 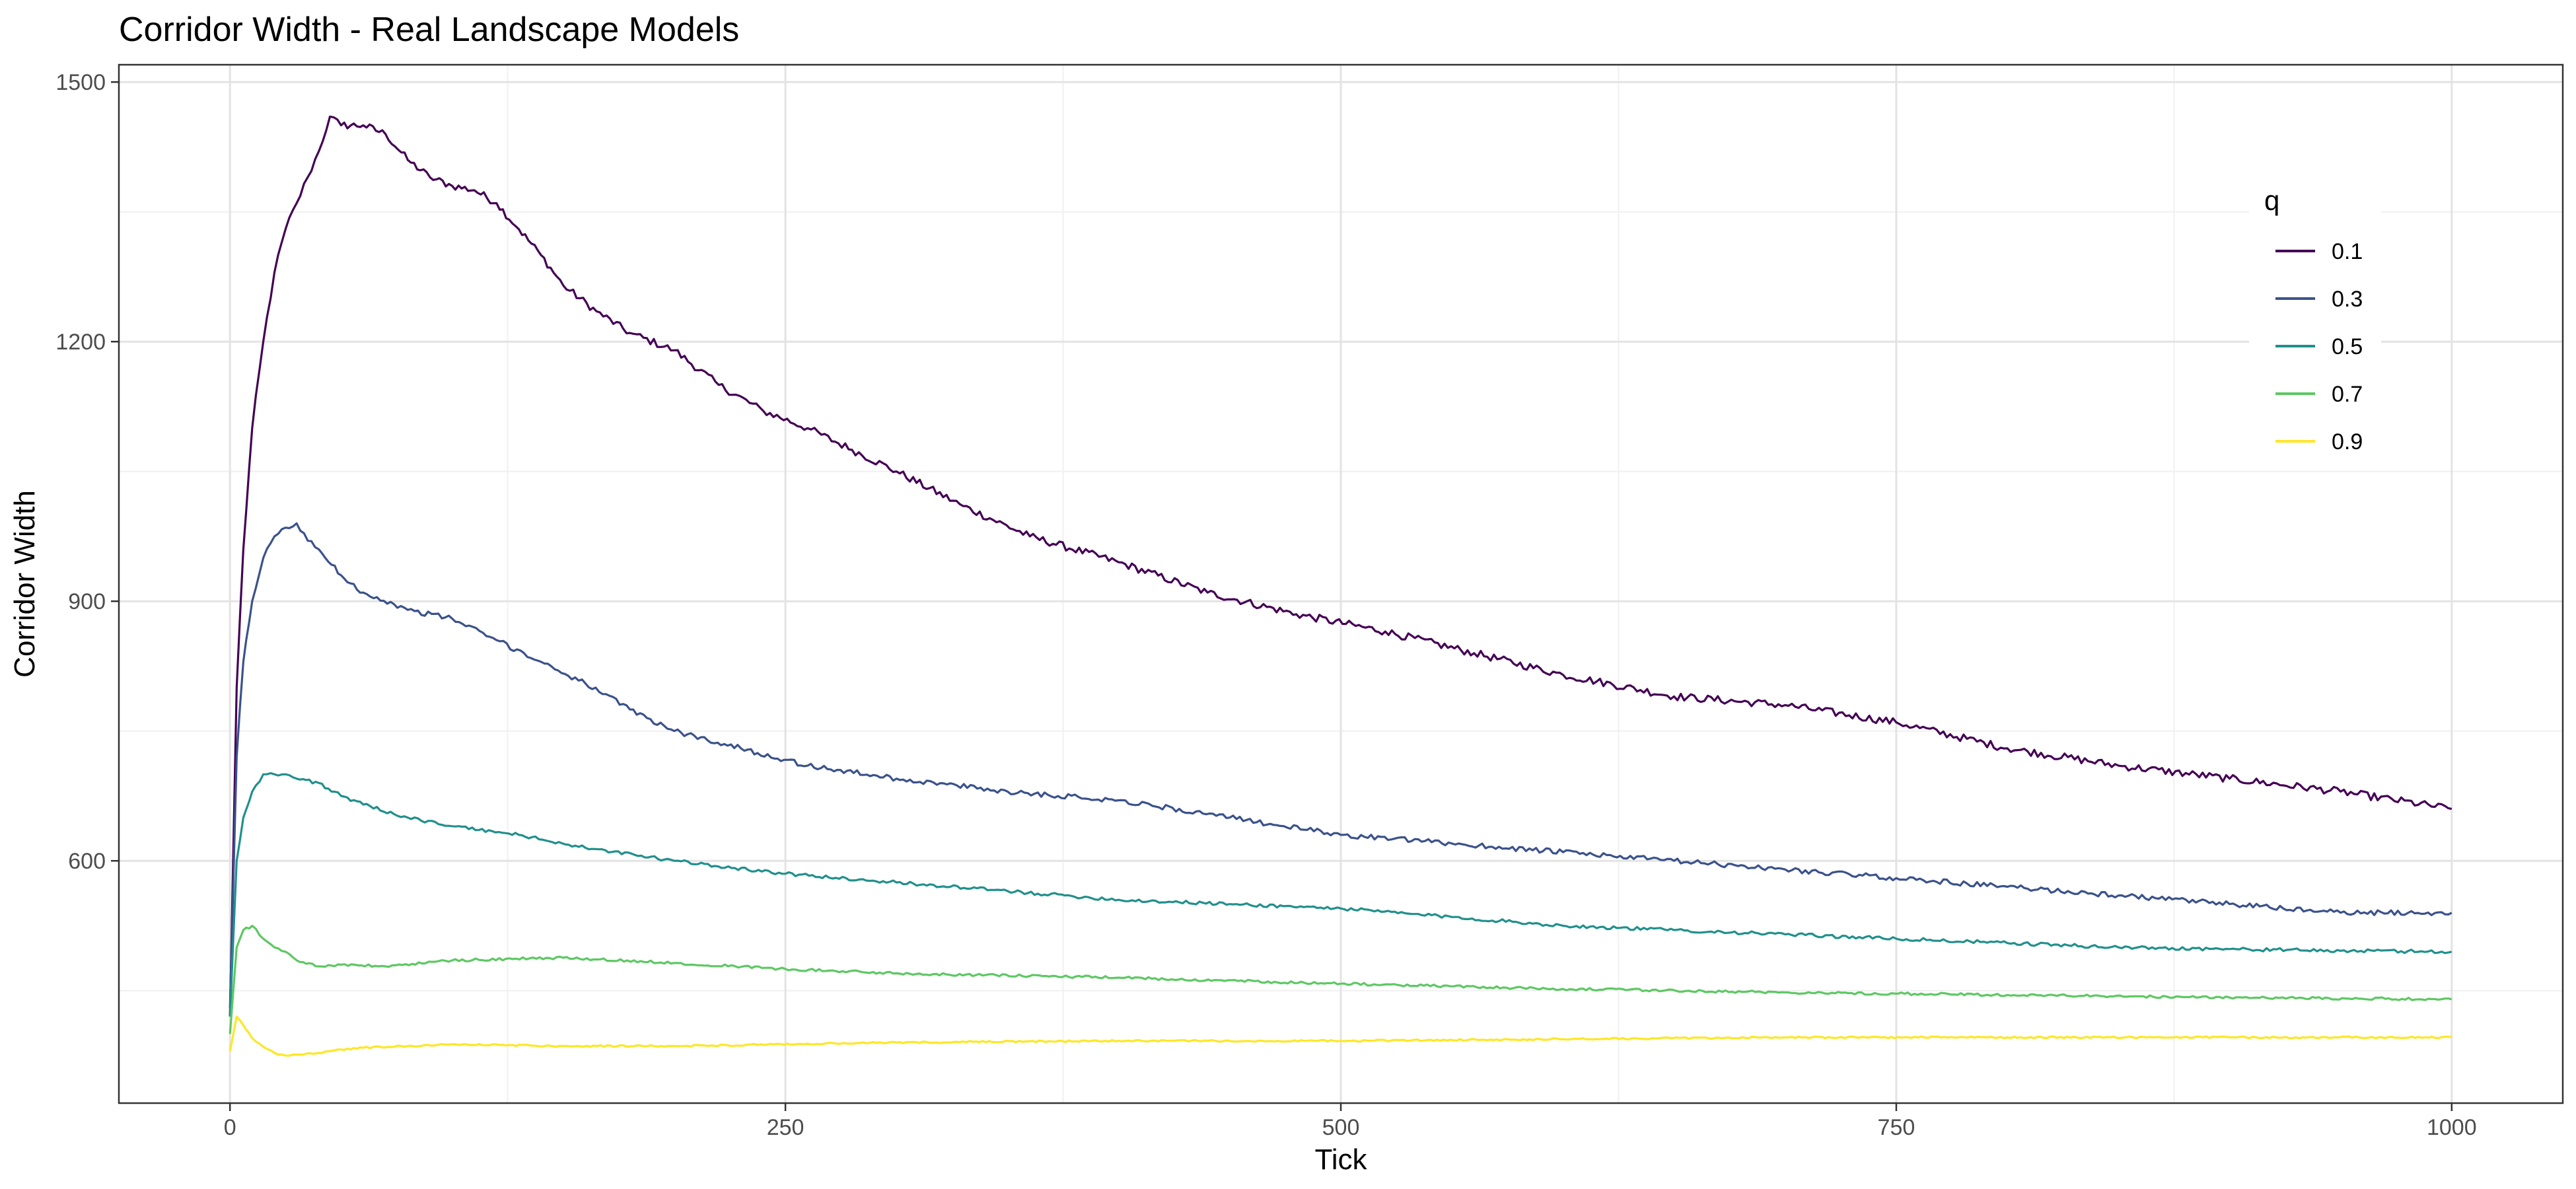 I want to click on y-tick-label: 900, so click(x=87, y=601).